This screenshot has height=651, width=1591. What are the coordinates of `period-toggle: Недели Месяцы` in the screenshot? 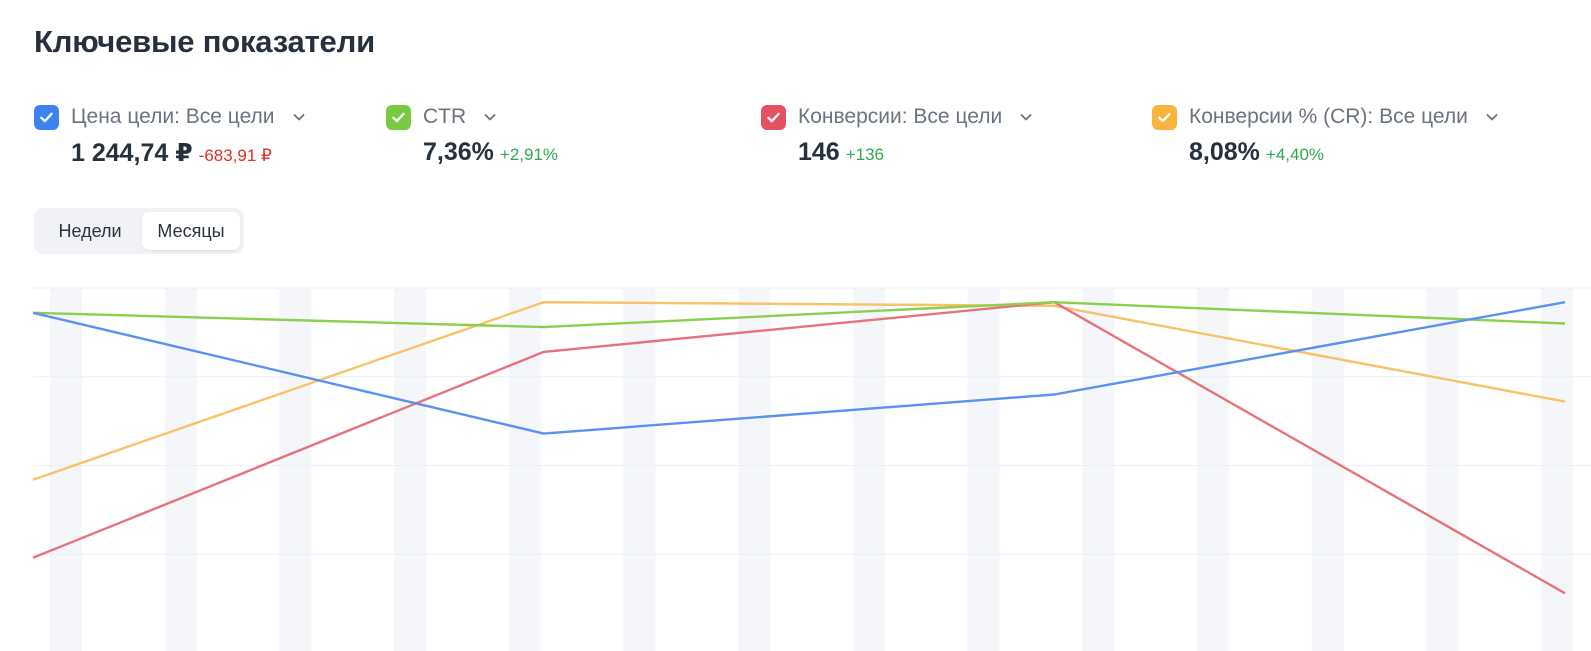 It's located at (139, 231).